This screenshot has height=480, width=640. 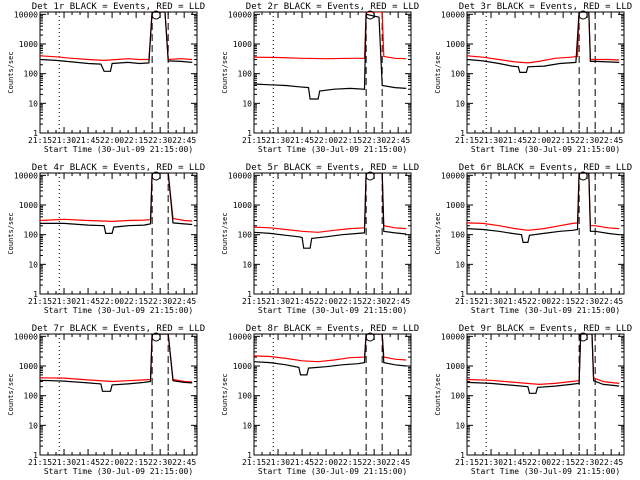 I want to click on panel-title: Det 7r BLACK = Events, RED = LLD, so click(x=118, y=329).